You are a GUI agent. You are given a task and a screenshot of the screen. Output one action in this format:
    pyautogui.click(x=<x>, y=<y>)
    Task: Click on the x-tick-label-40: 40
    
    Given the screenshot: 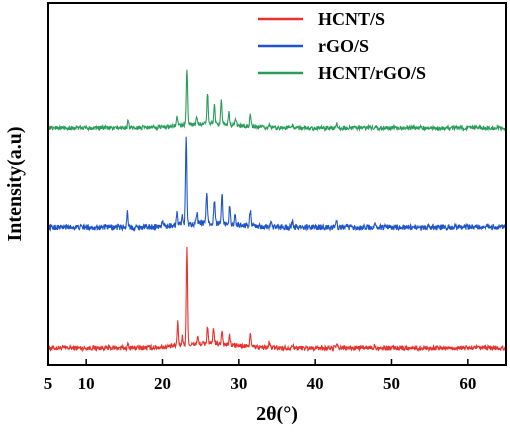 What is the action you would take?
    pyautogui.click(x=315, y=383)
    